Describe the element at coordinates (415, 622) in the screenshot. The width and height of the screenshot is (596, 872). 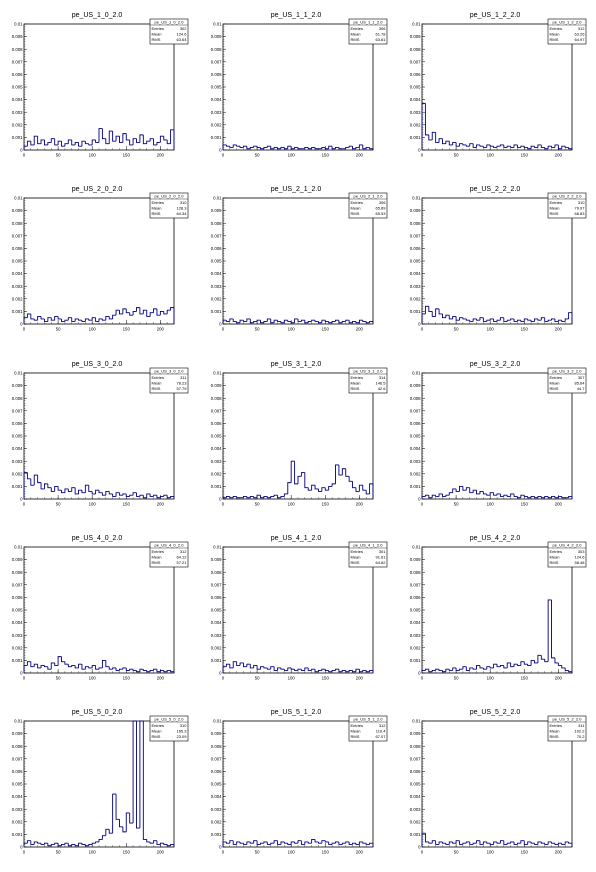
I see `y-tick-label: 0.004` at that location.